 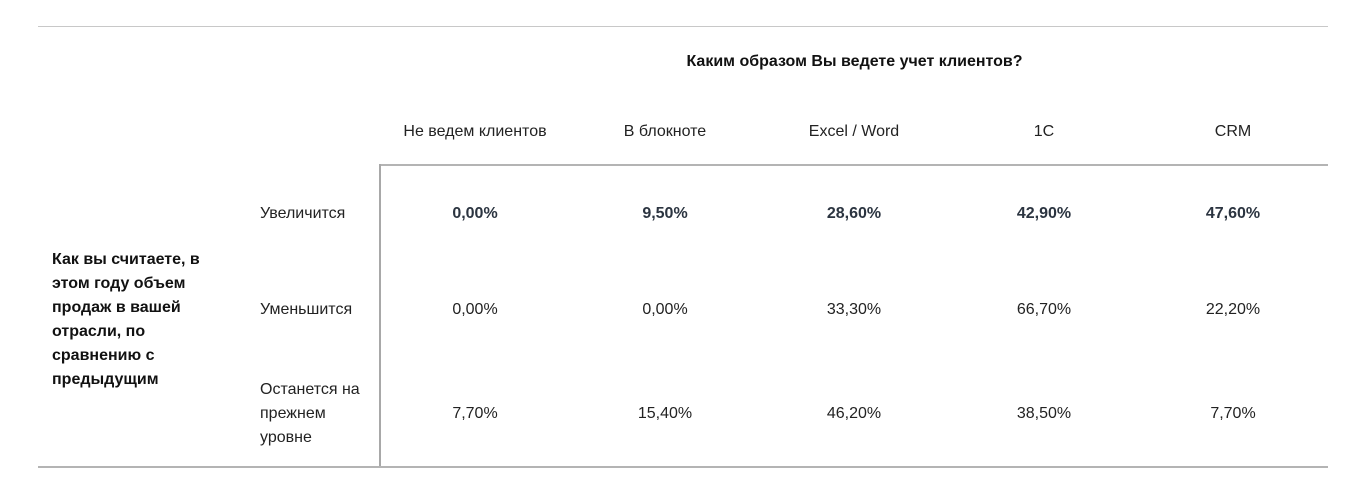 I want to click on row-label-increase: Увеличится, so click(x=303, y=213).